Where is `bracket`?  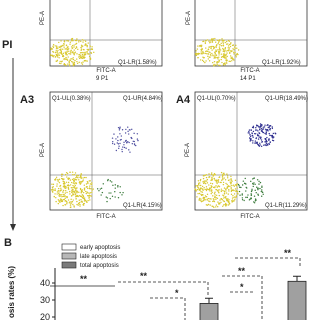
bracket is located at coordinates (268, 261).